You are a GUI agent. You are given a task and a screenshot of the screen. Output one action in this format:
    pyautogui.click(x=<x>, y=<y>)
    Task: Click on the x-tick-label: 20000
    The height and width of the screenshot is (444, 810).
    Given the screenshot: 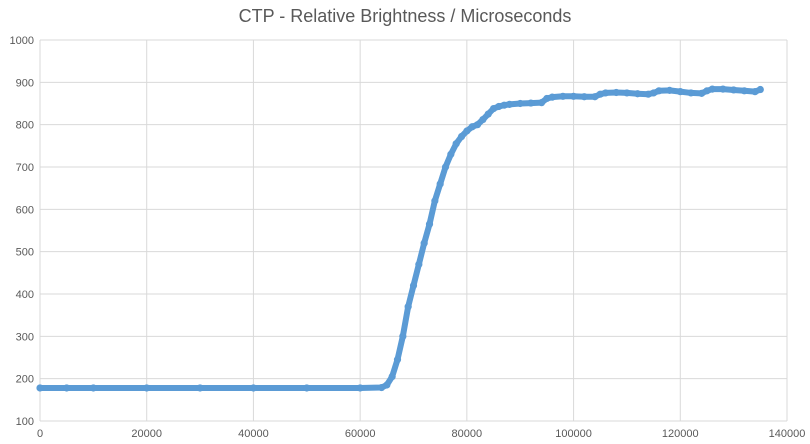 What is the action you would take?
    pyautogui.click(x=146, y=434)
    